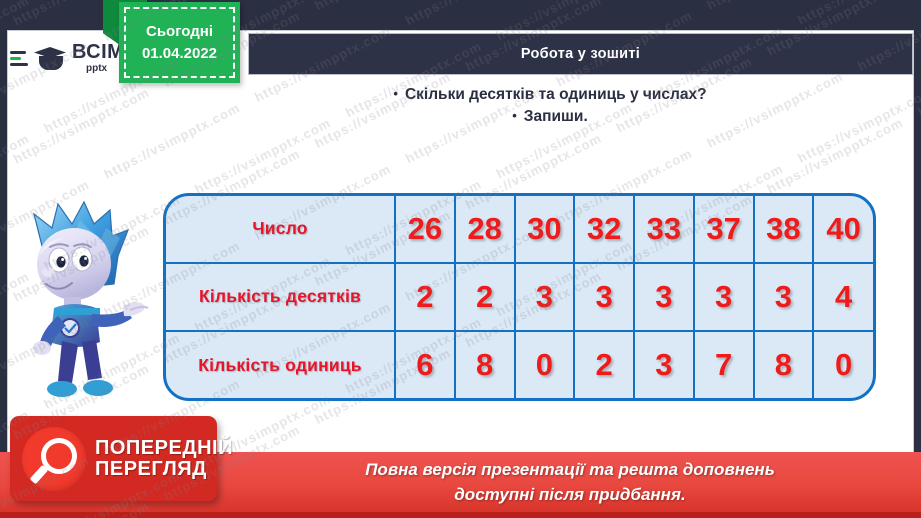  Describe the element at coordinates (97, 68) in the screenshot. I see `logo-subtitle: pptx` at that location.